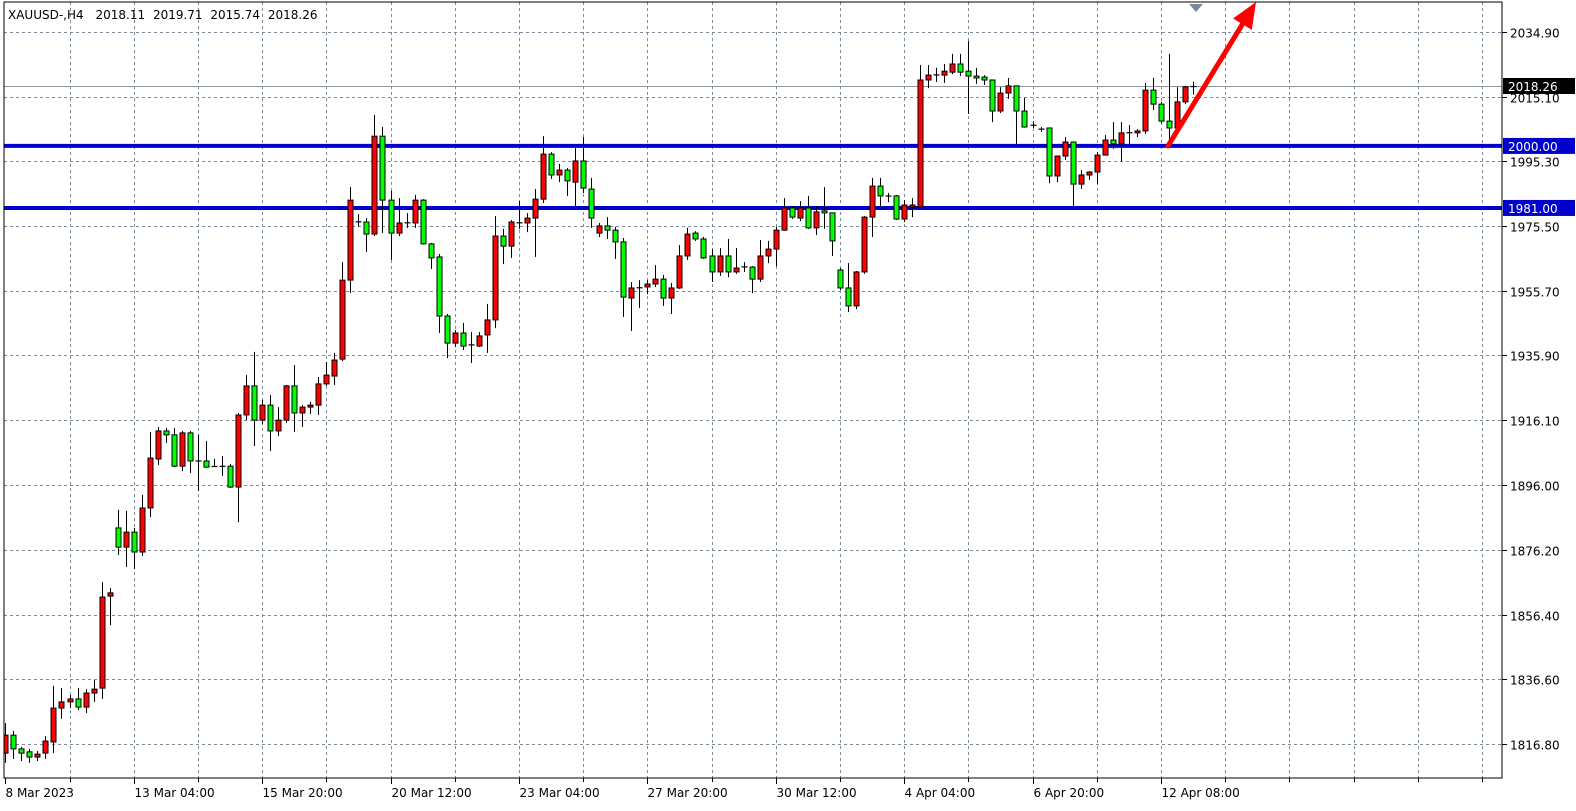 The image size is (1576, 811). Describe the element at coordinates (1535, 99) in the screenshot. I see `price-tick-label: 2015.10` at that location.